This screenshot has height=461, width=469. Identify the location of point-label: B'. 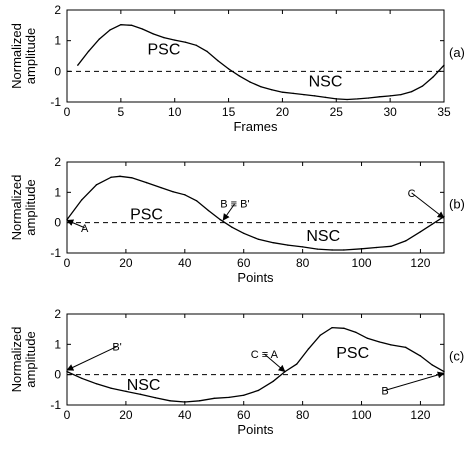
(116, 347).